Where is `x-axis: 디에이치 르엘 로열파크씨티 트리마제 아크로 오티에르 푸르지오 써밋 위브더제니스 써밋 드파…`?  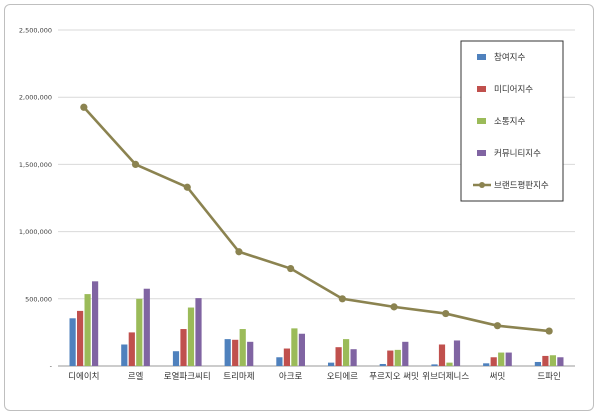 x-axis: 디에이치 르엘 로열파크씨티 트리마제 아크로 오티에르 푸르지오 써밋 위브더제니스 써밋 드파… is located at coordinates (314, 376).